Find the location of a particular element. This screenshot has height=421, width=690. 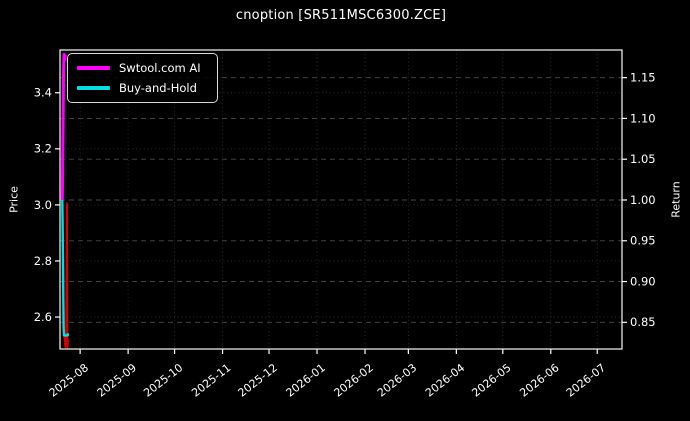

return-tick-label: 1.05 is located at coordinates (643, 159).